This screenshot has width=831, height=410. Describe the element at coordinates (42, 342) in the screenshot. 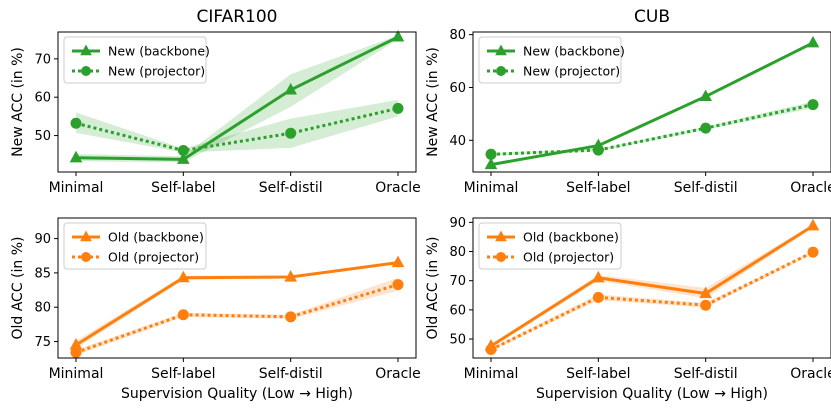

I see `y-tick-label: 75` at that location.